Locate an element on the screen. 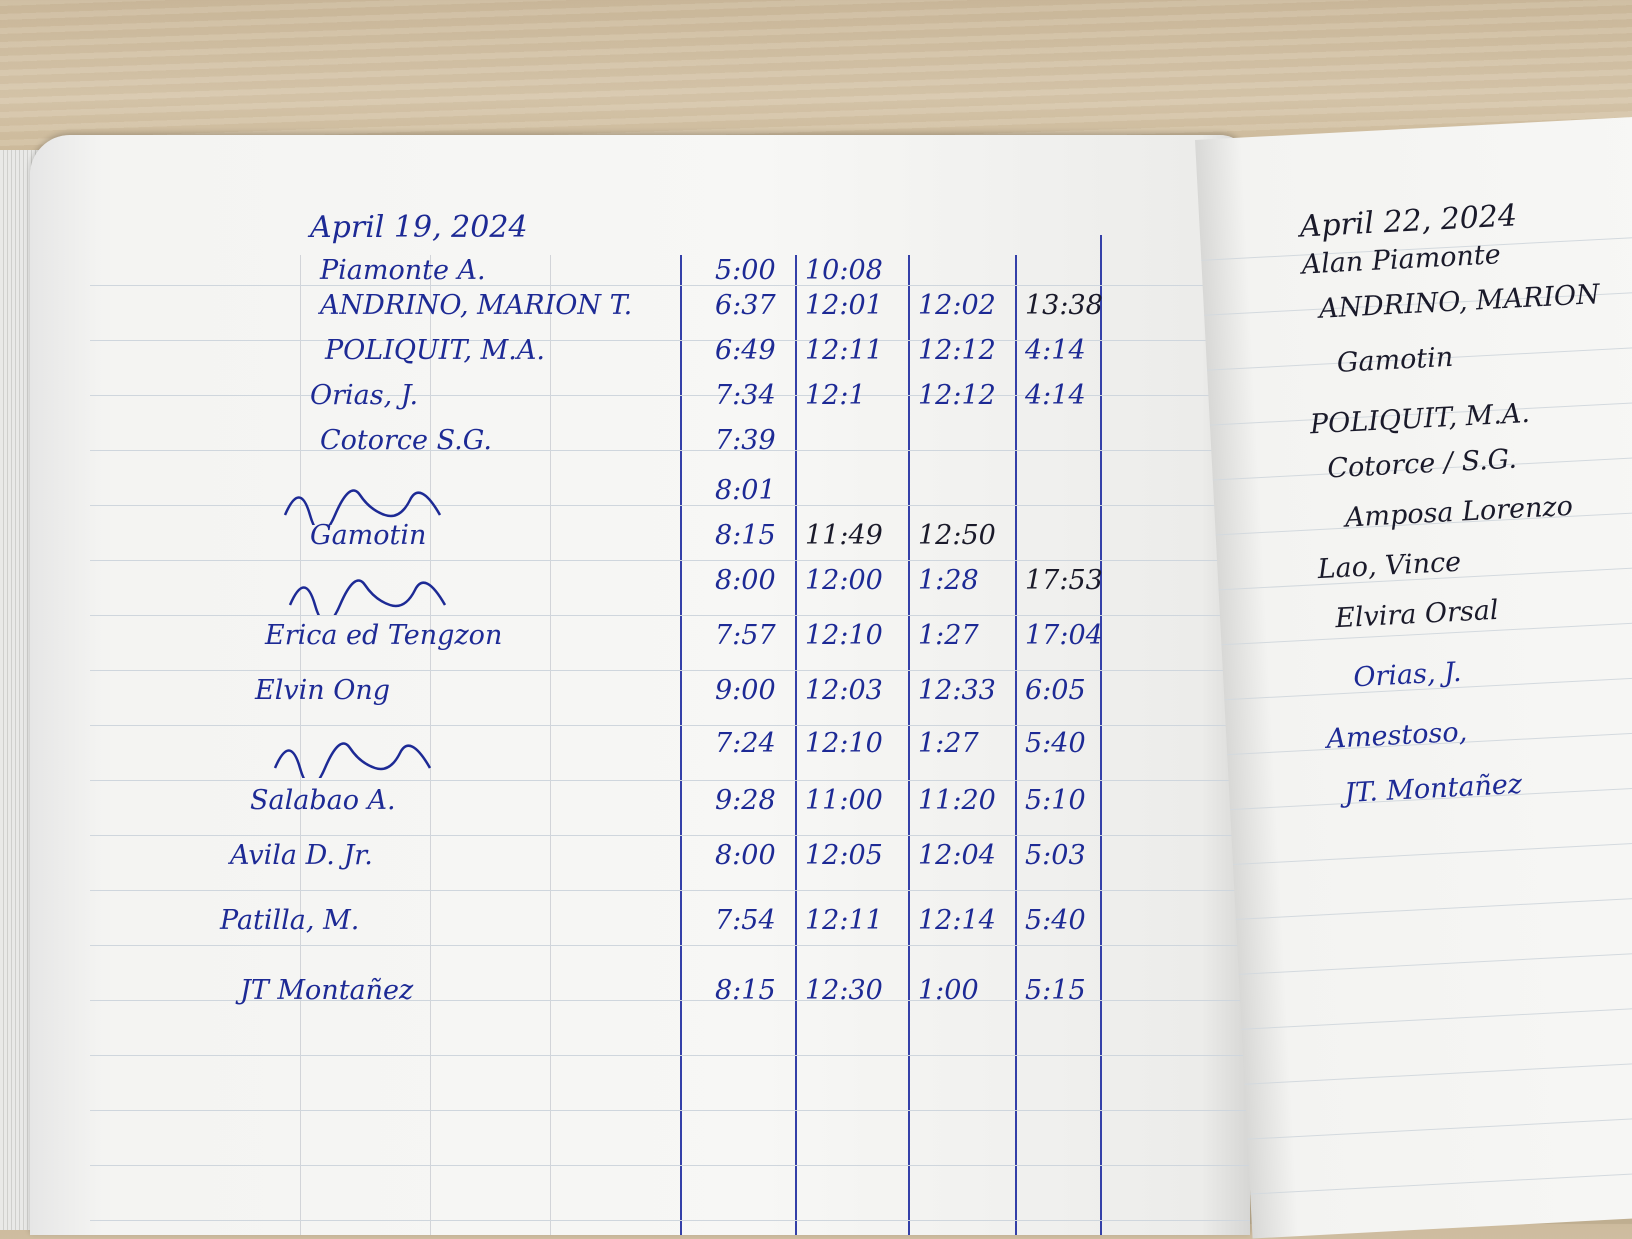 This screenshot has width=1632, height=1239. log-entry-name: Lao, Vince is located at coordinates (1389, 566).